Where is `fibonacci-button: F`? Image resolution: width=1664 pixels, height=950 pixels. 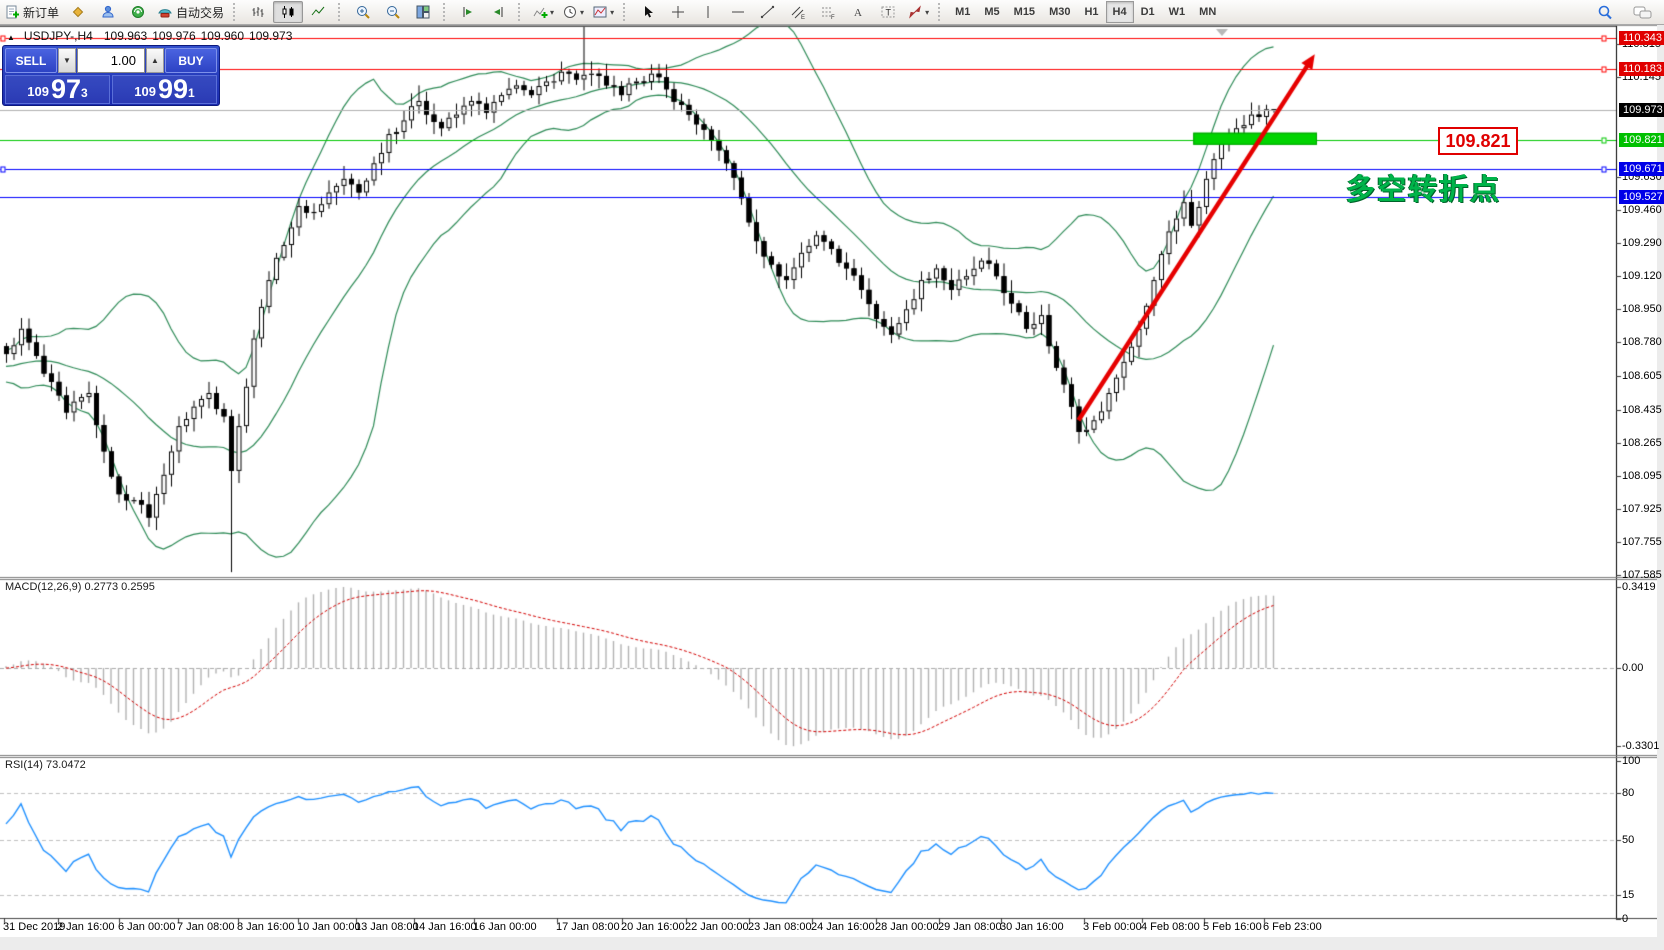 fibonacci-button: F is located at coordinates (828, 12).